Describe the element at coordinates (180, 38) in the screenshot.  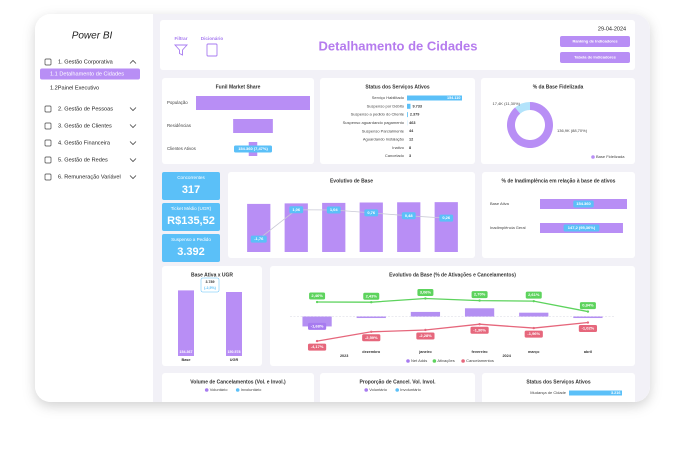
I see `filter-button: Filtrar` at that location.